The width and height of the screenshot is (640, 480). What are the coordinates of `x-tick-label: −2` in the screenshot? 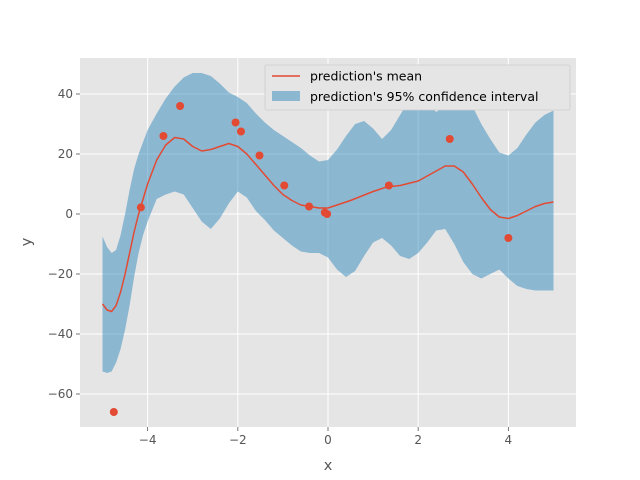 It's located at (238, 440).